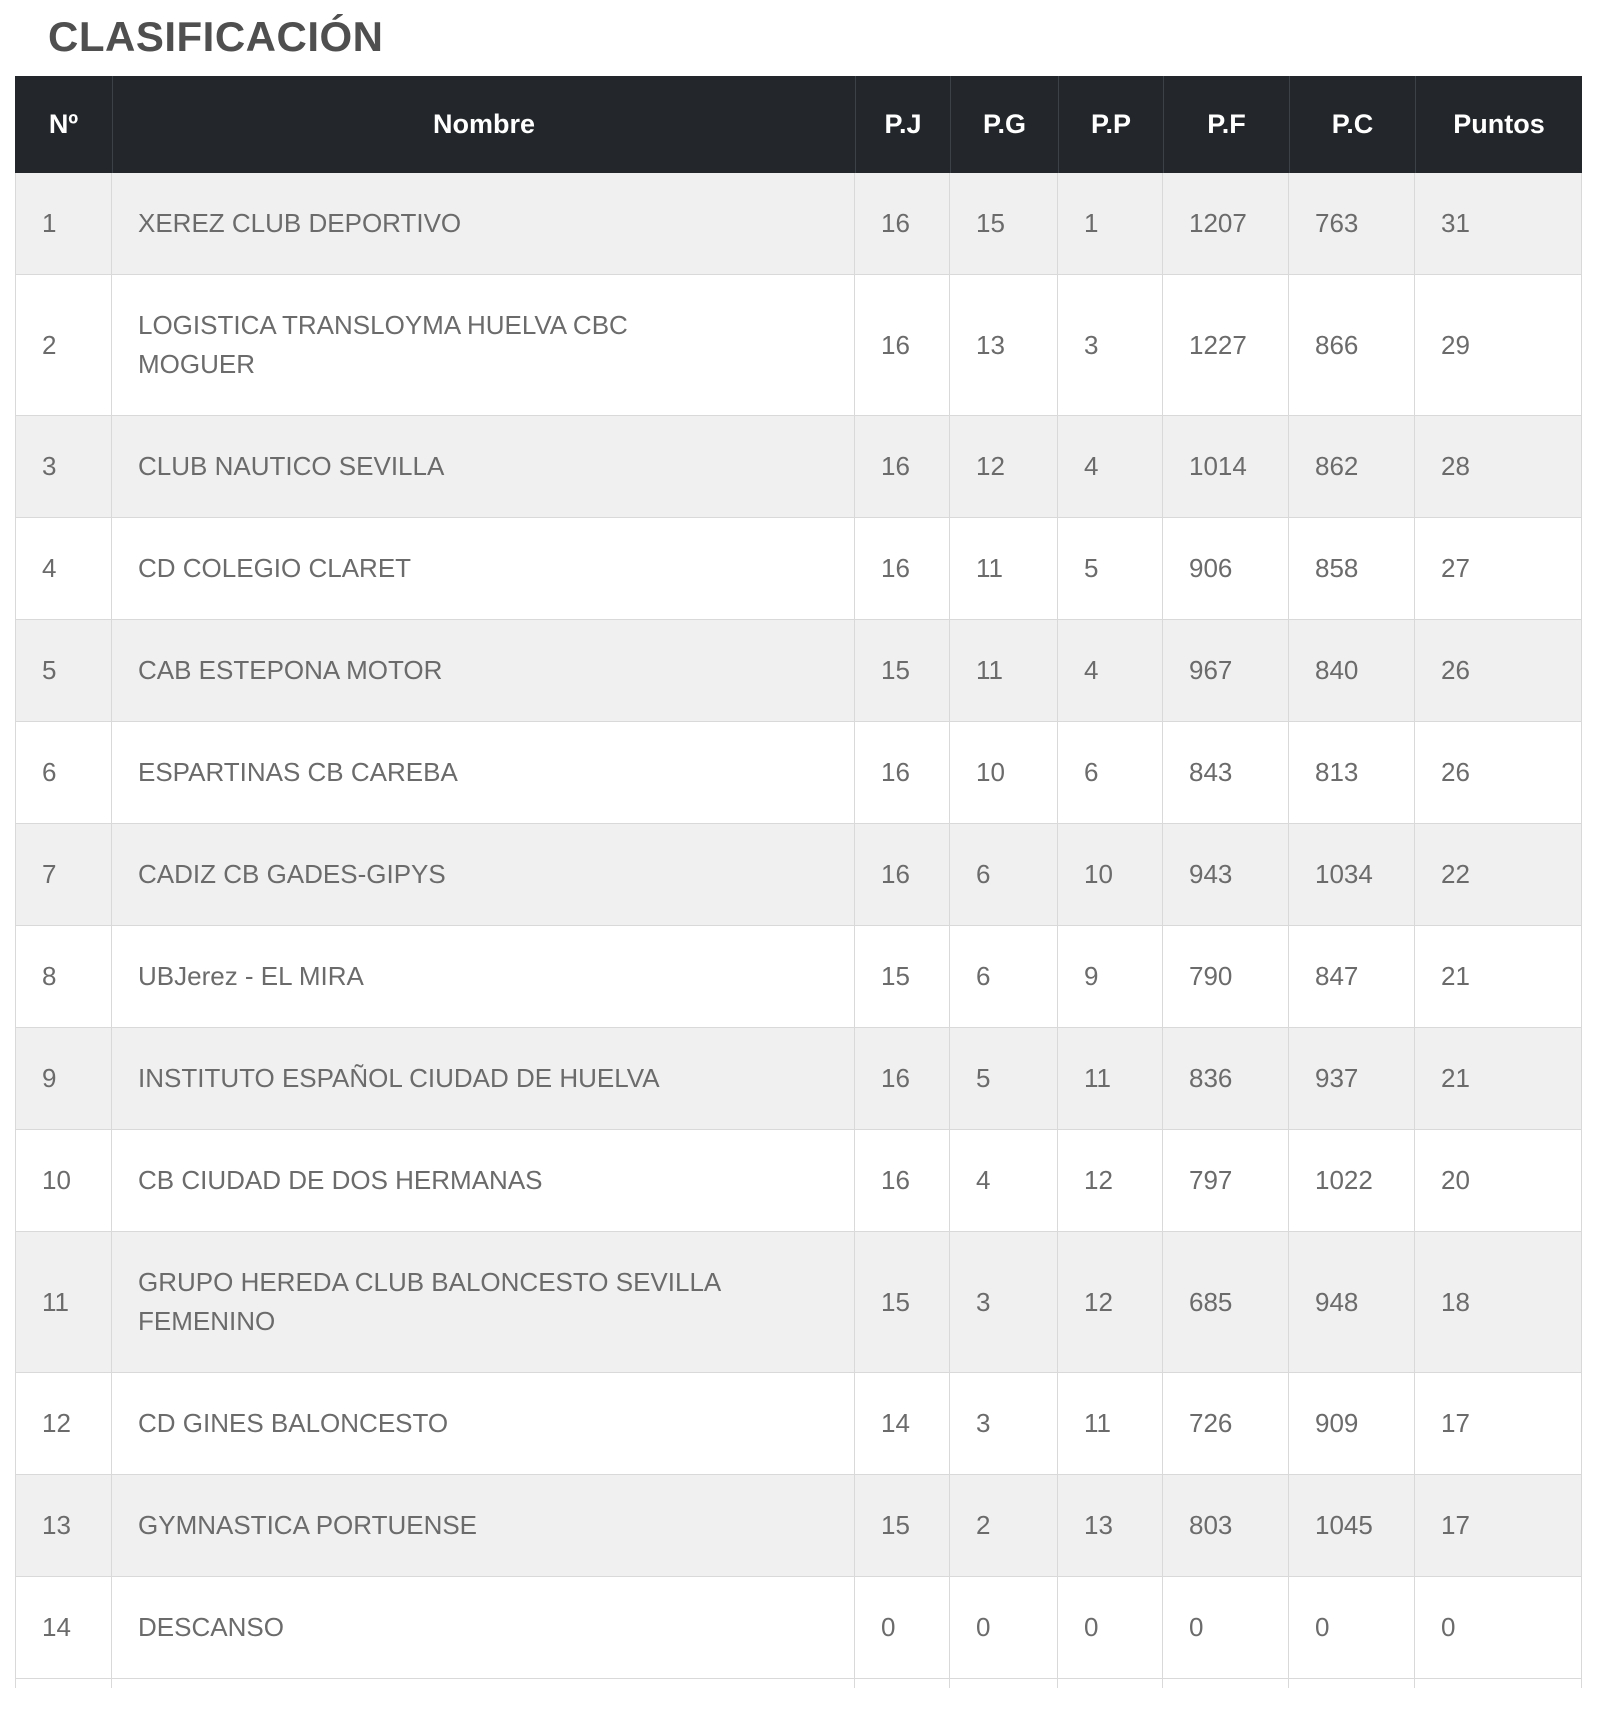 Image resolution: width=1600 pixels, height=1720 pixels. Describe the element at coordinates (1226, 977) in the screenshot. I see `cell-pf: 790` at that location.